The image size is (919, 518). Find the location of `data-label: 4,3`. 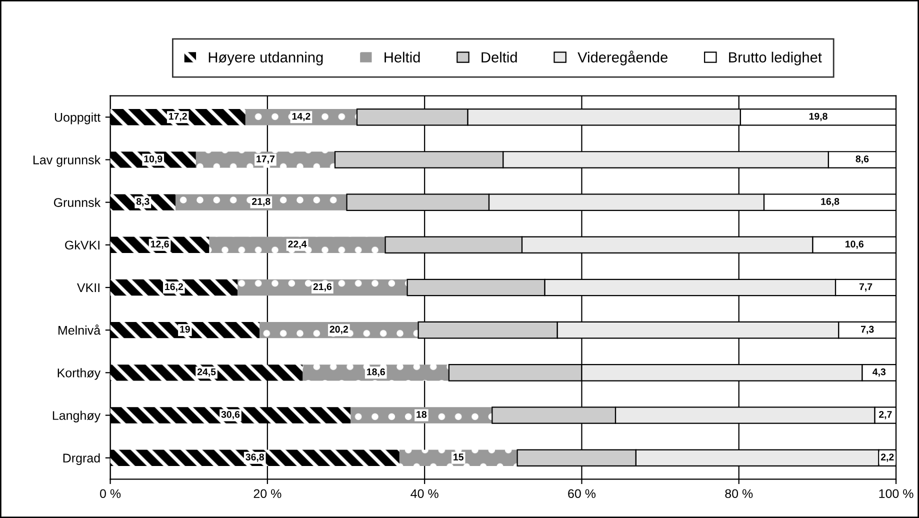

data-label: 4,3 is located at coordinates (879, 372).